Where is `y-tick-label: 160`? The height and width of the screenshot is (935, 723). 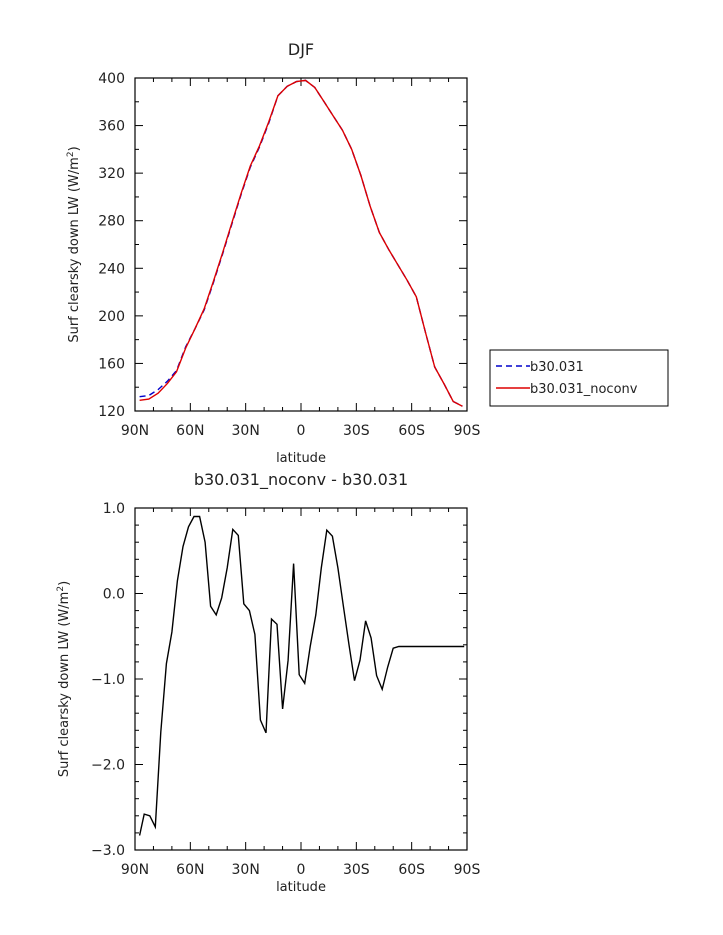 y-tick-label: 160 is located at coordinates (111, 364).